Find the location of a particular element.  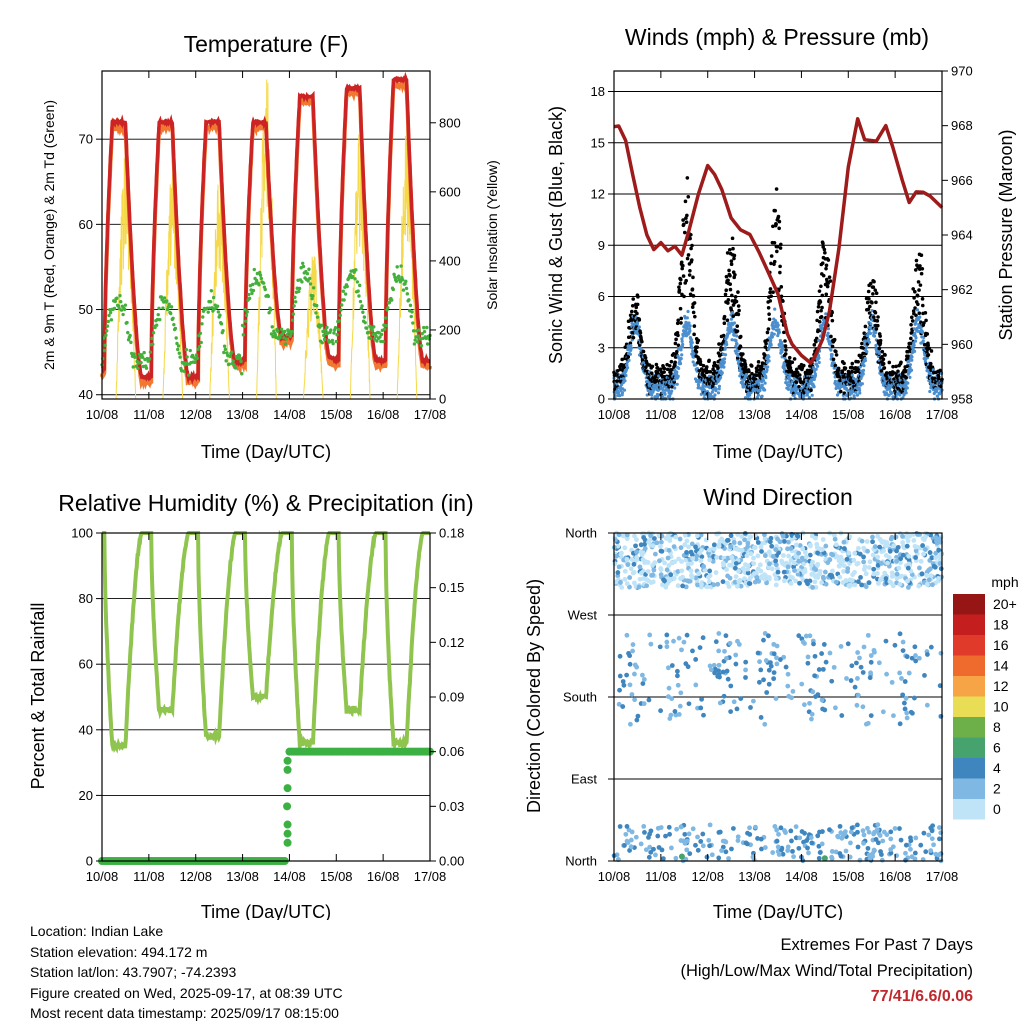

direction-xtick-label: 13/08 is located at coordinates (754, 876).